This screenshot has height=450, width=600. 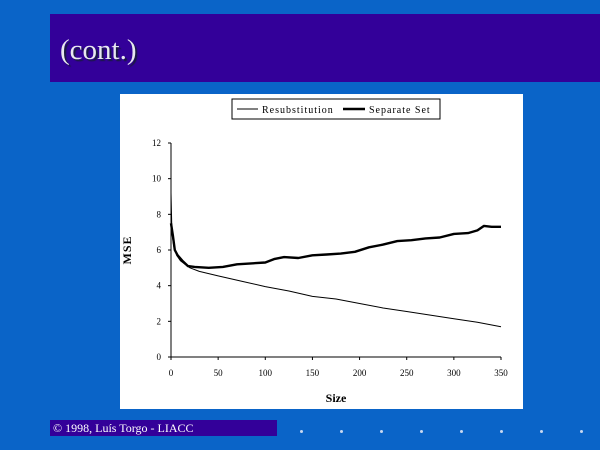 What do you see at coordinates (159, 214) in the screenshot?
I see `y-tick-label: 8` at bounding box center [159, 214].